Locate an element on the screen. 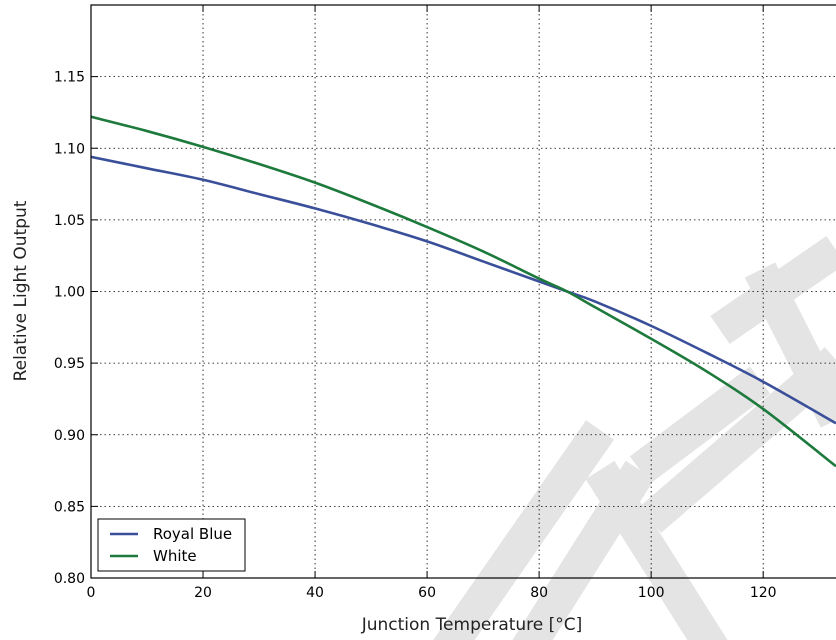  y-tick-label: 0.80 is located at coordinates (69, 579).